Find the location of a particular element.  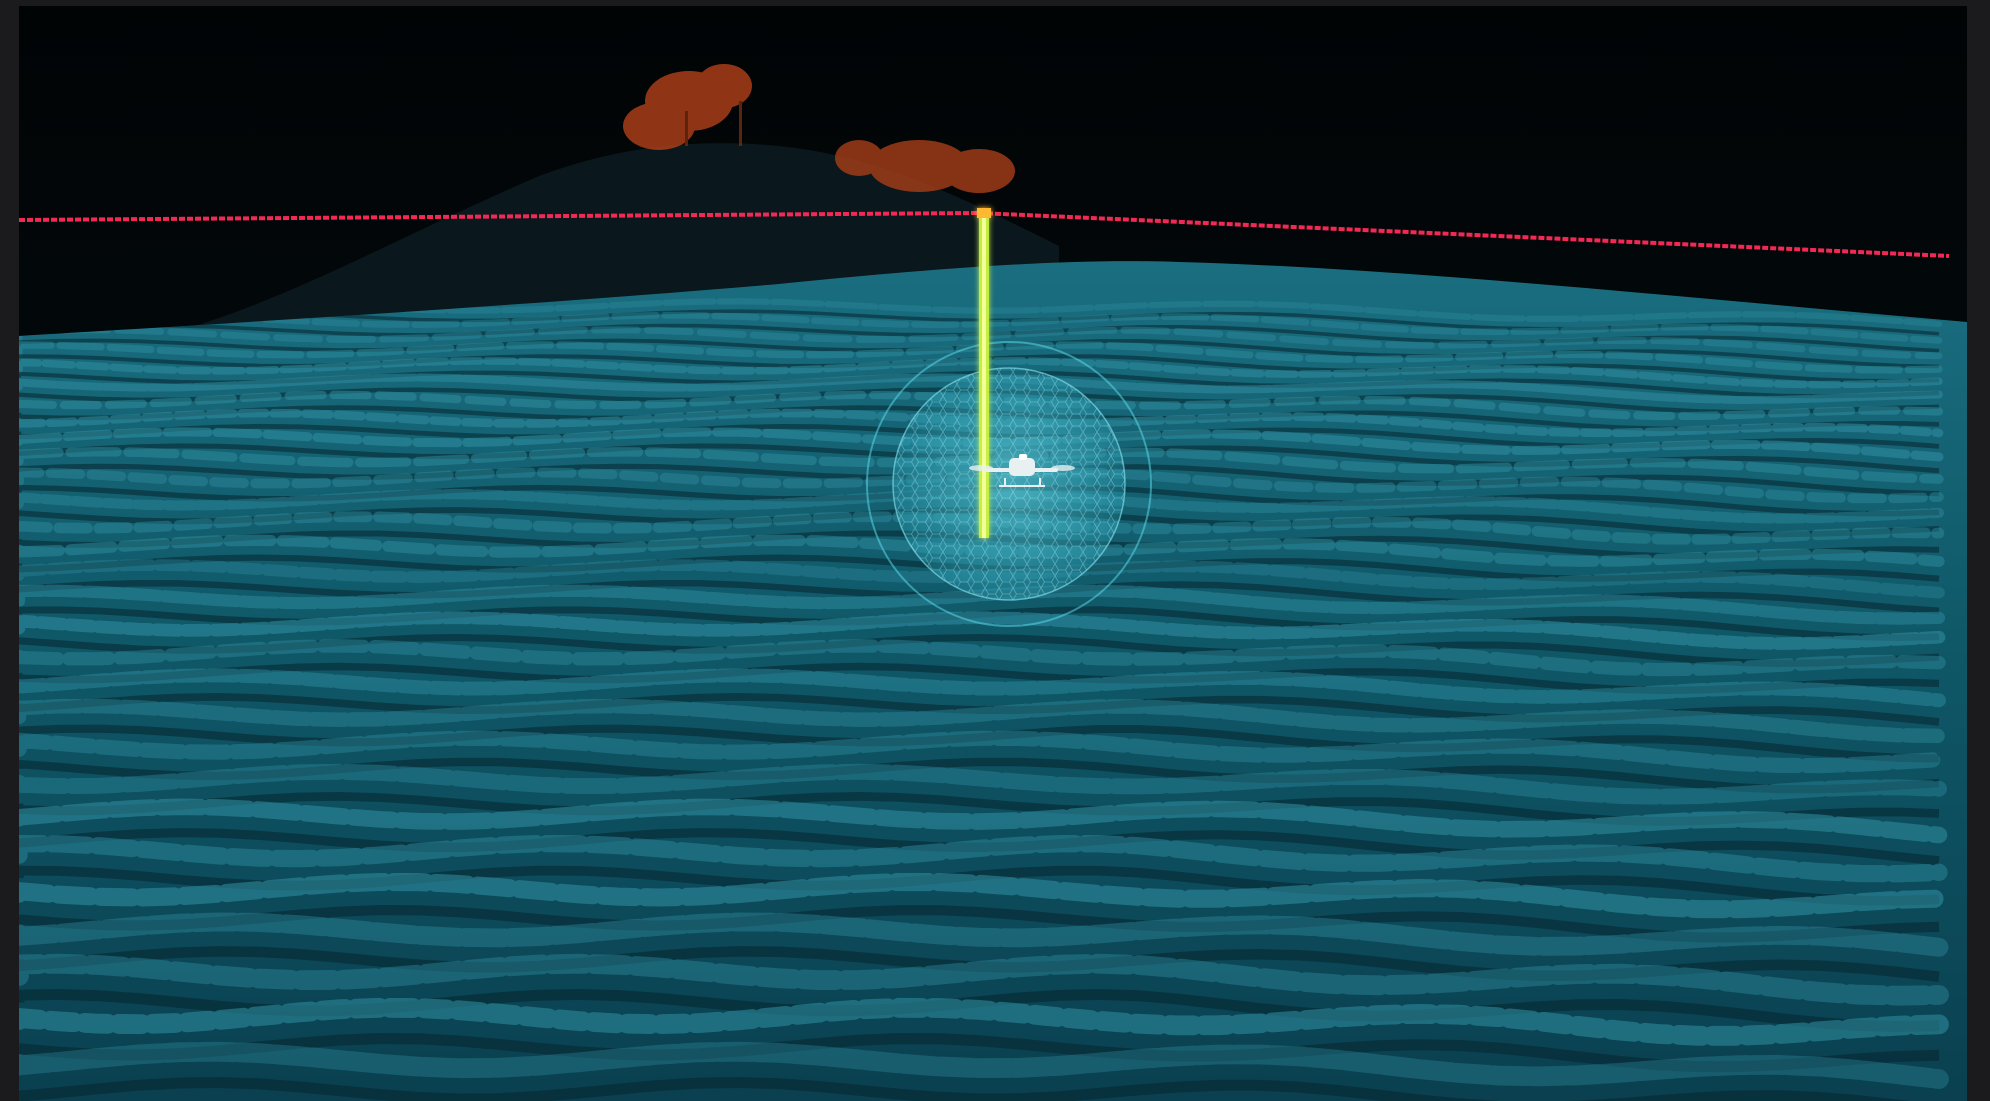

scan-zone-icon is located at coordinates (1009, 484).